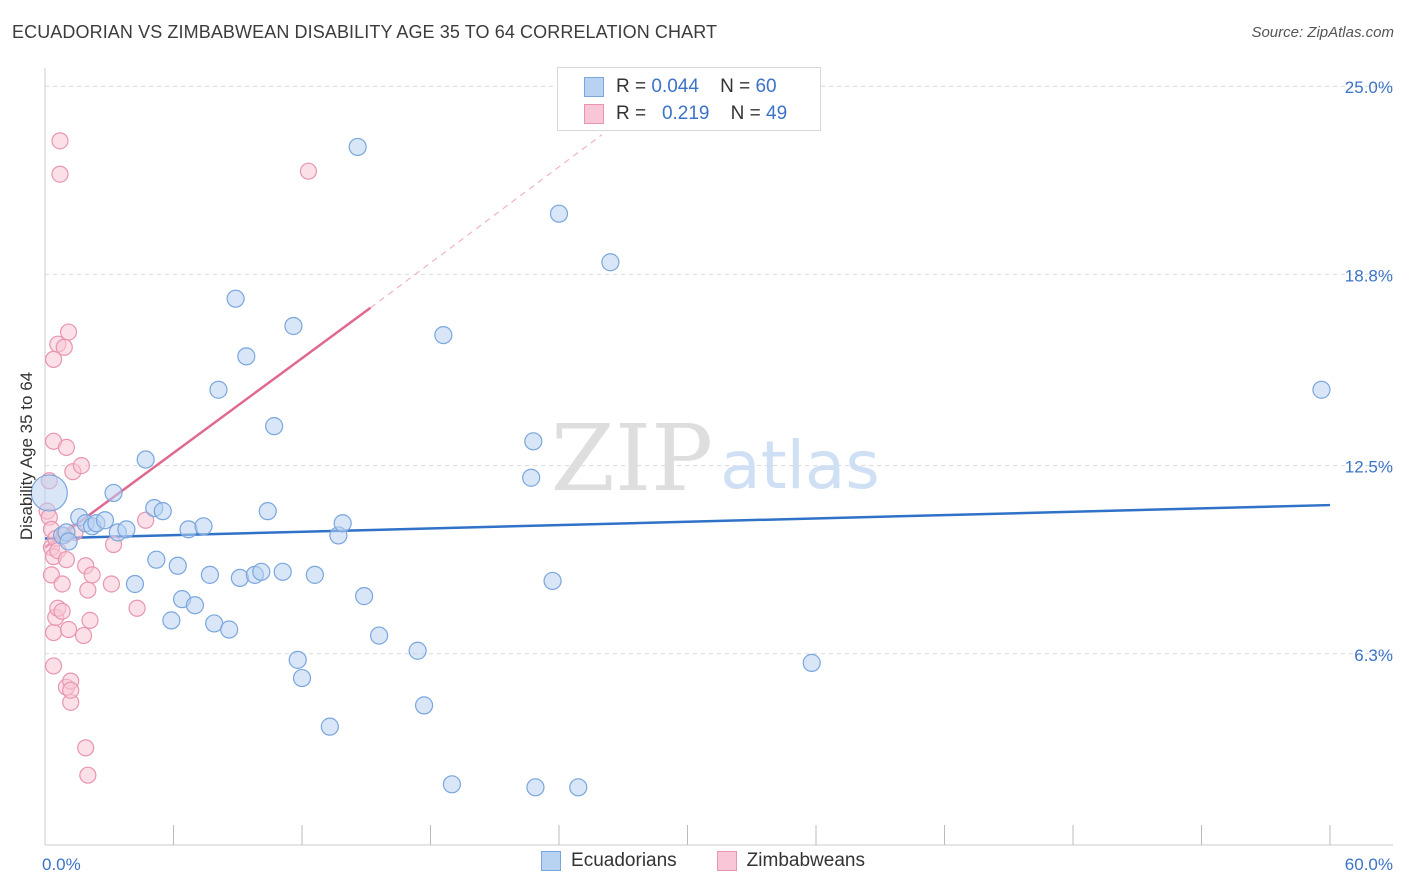  I want to click on stats-row-ecuadorians: R = 0.044 N = 60, so click(680, 87).